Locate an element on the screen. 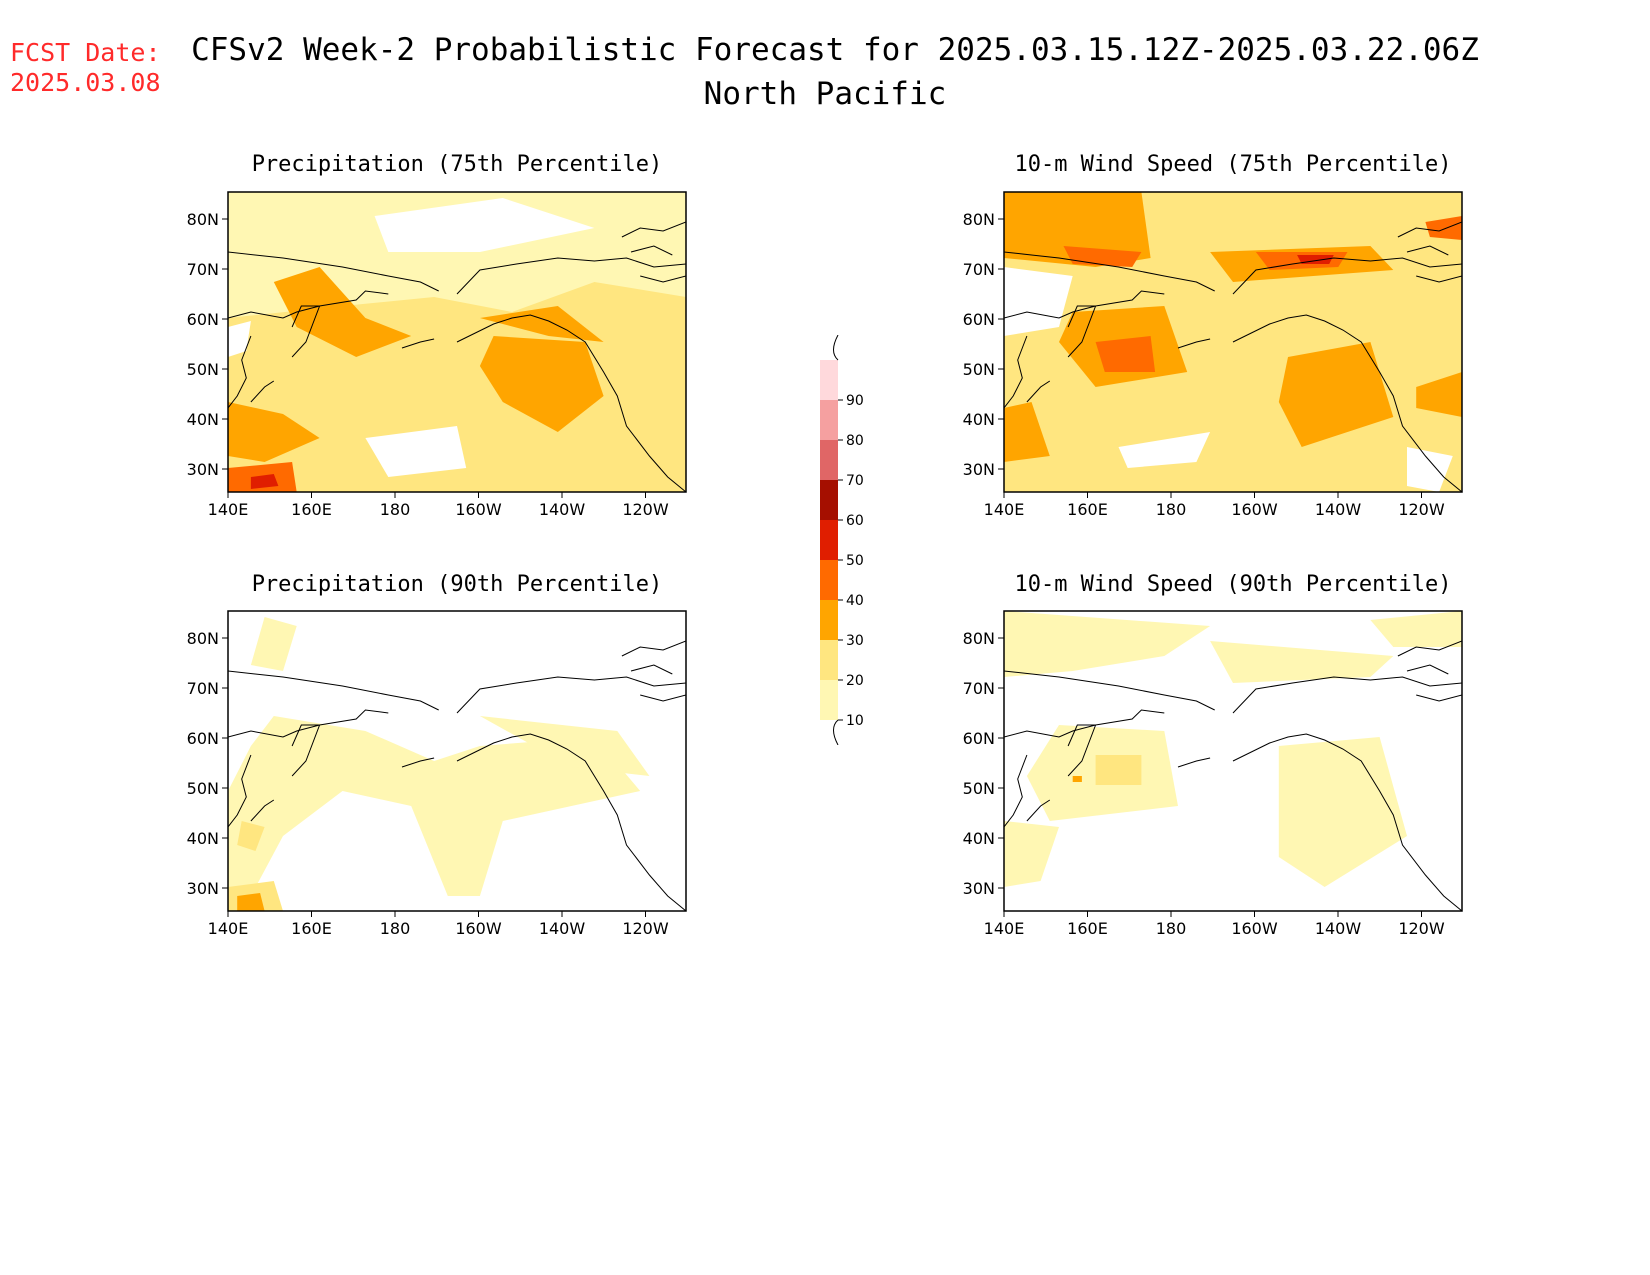  colorbar-label: 80 is located at coordinates (855, 441).